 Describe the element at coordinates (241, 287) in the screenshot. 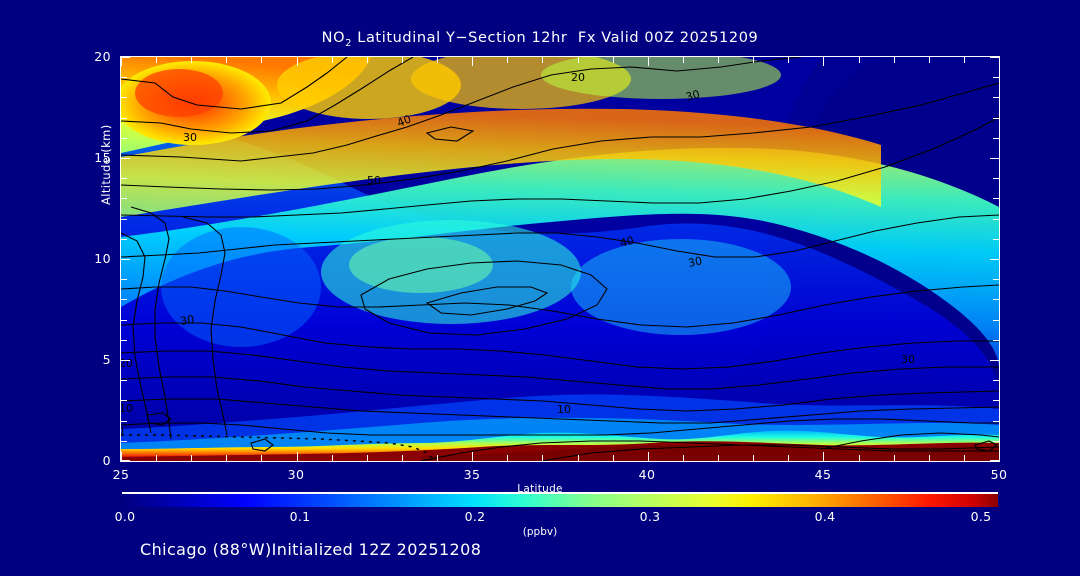

I see `field-blue-pocket-left` at that location.